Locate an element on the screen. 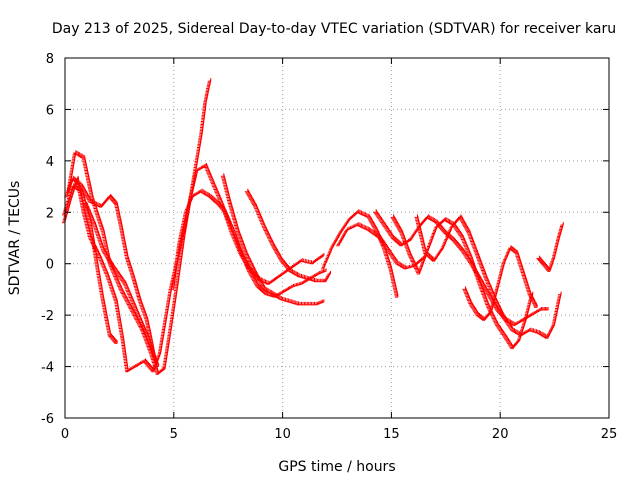  x-axis-label: GPS time / hours is located at coordinates (336, 467).